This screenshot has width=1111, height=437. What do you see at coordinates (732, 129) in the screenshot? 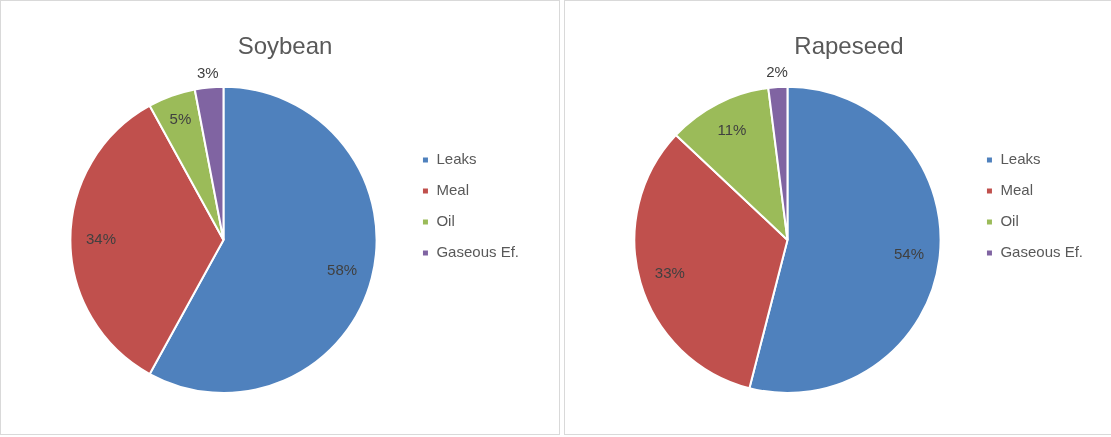
I see `data-label: 11%` at bounding box center [732, 129].